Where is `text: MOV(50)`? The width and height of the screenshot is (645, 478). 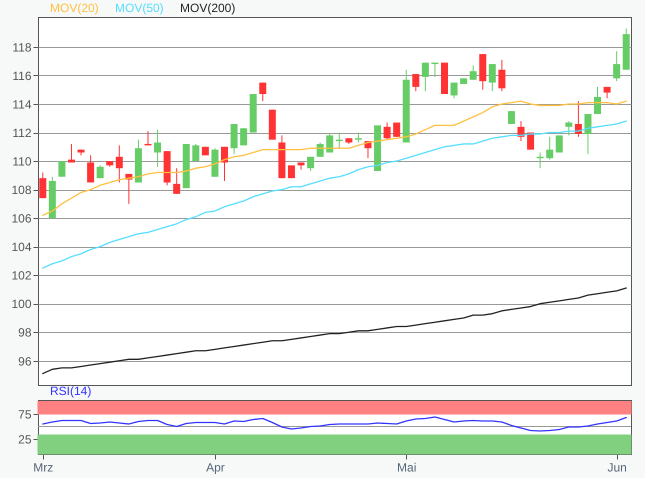 text: MOV(50) is located at coordinates (139, 8).